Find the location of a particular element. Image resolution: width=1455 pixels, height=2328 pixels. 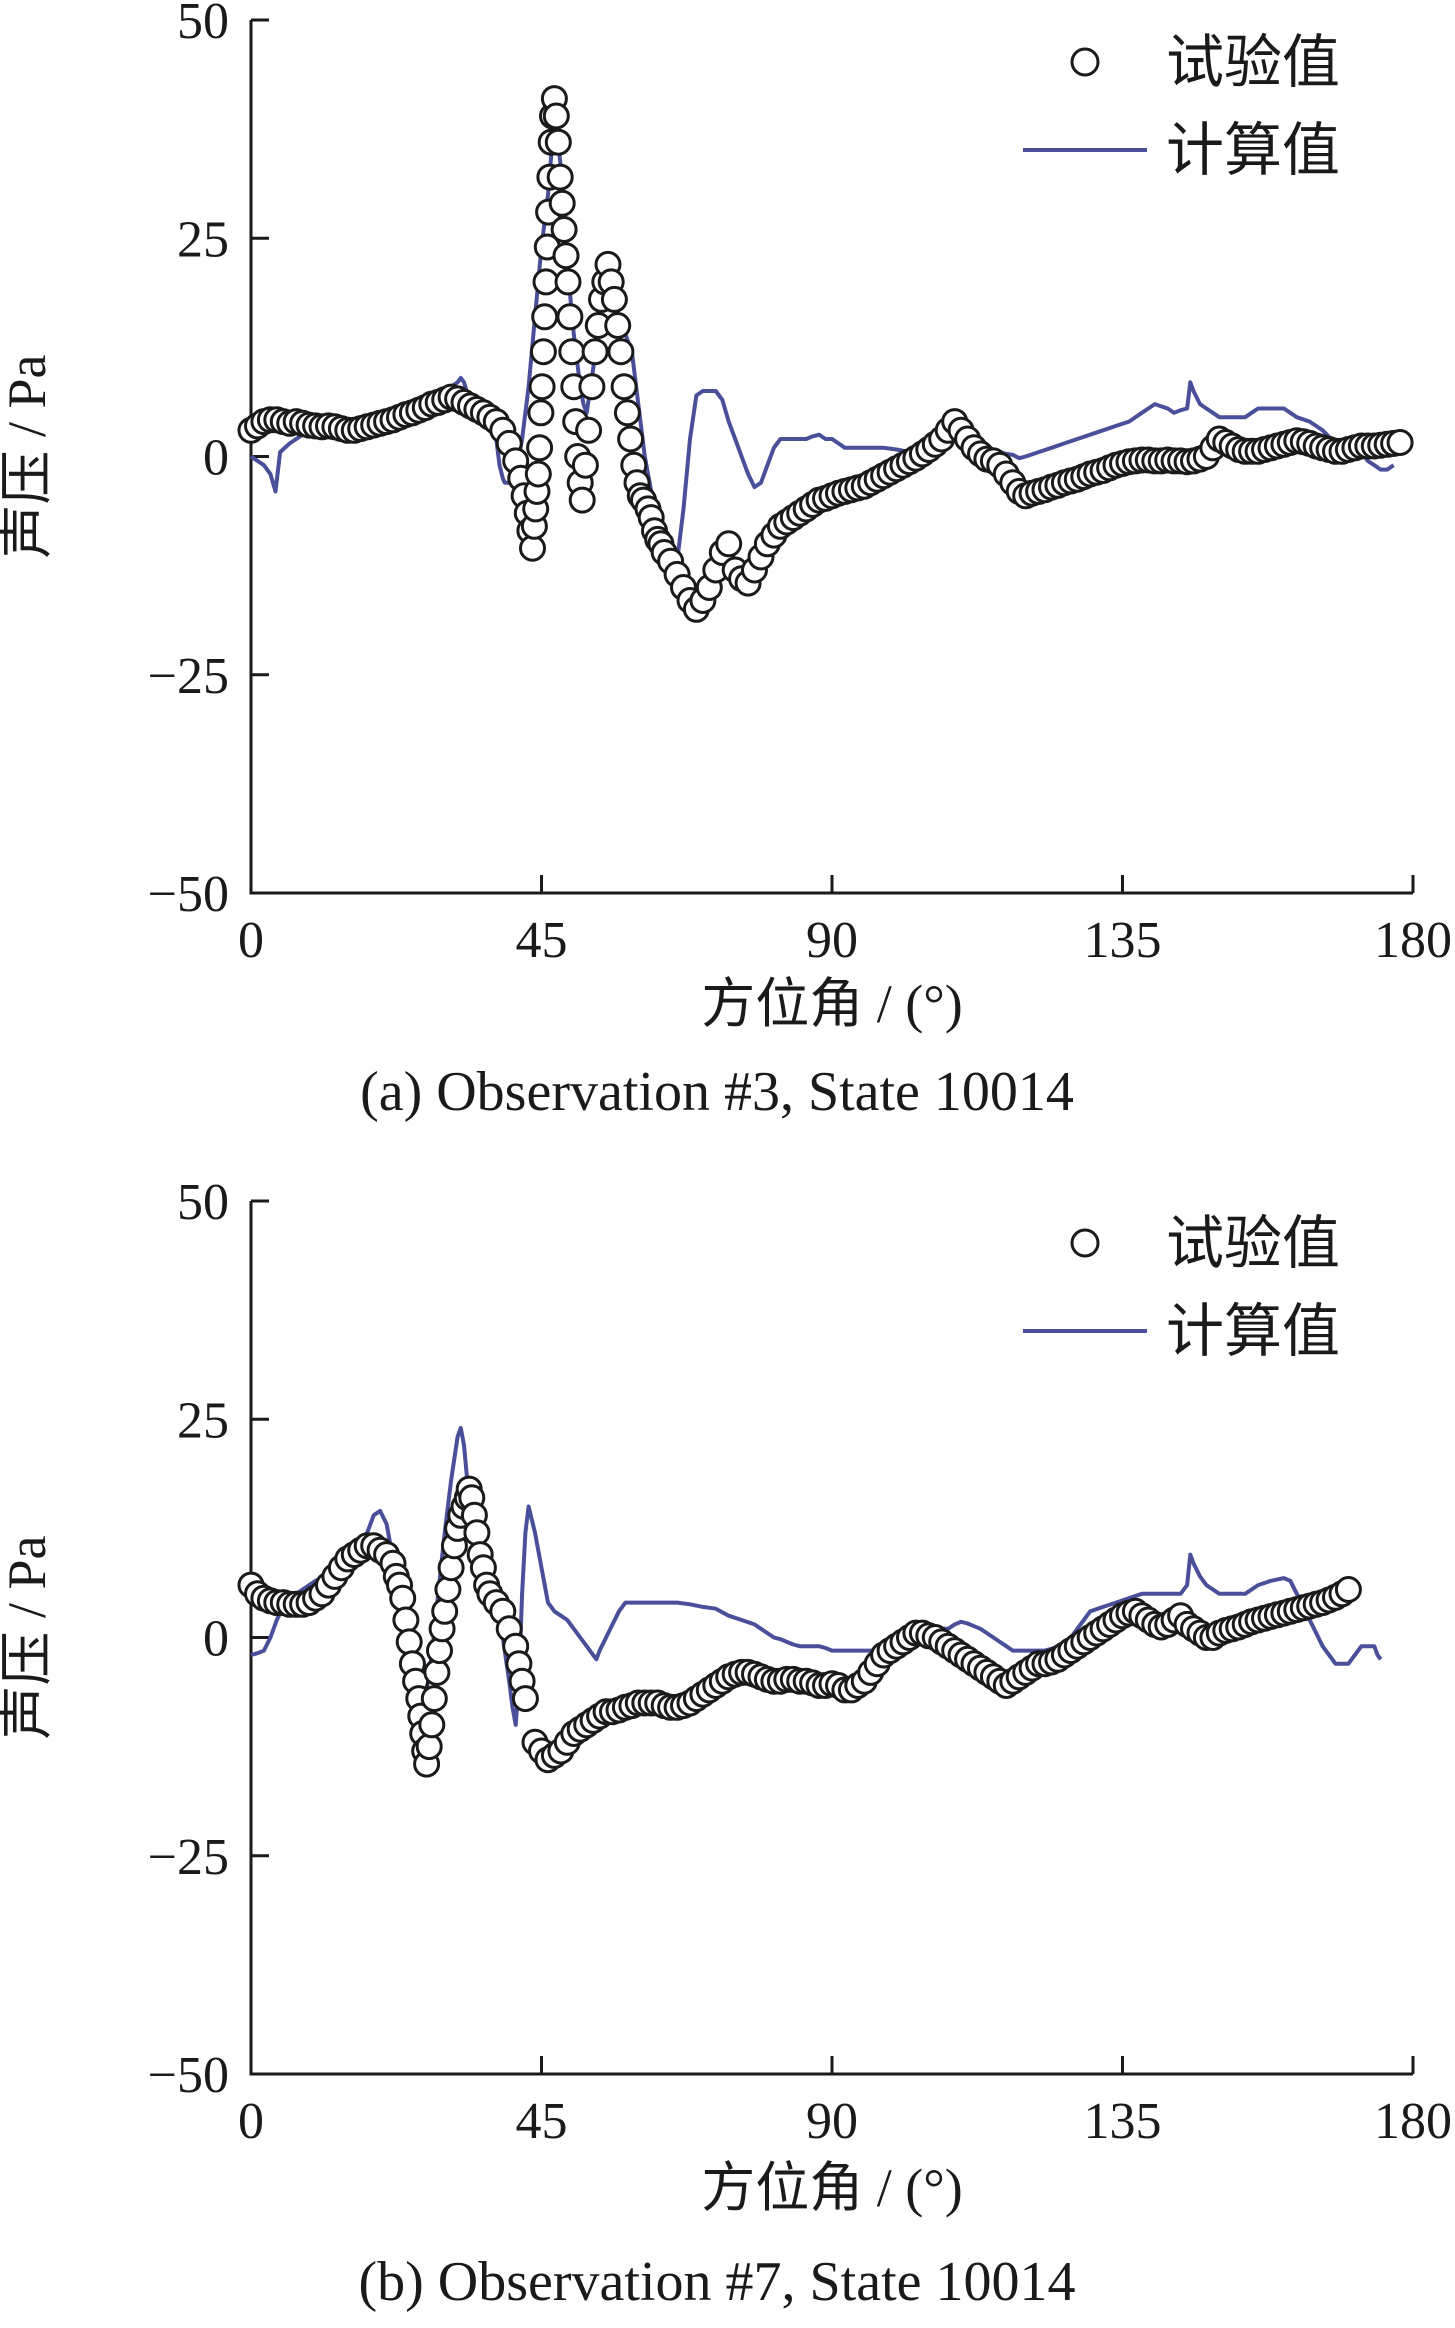

panel-caption: (a) Observation #3, State 10014 is located at coordinates (717, 1092).